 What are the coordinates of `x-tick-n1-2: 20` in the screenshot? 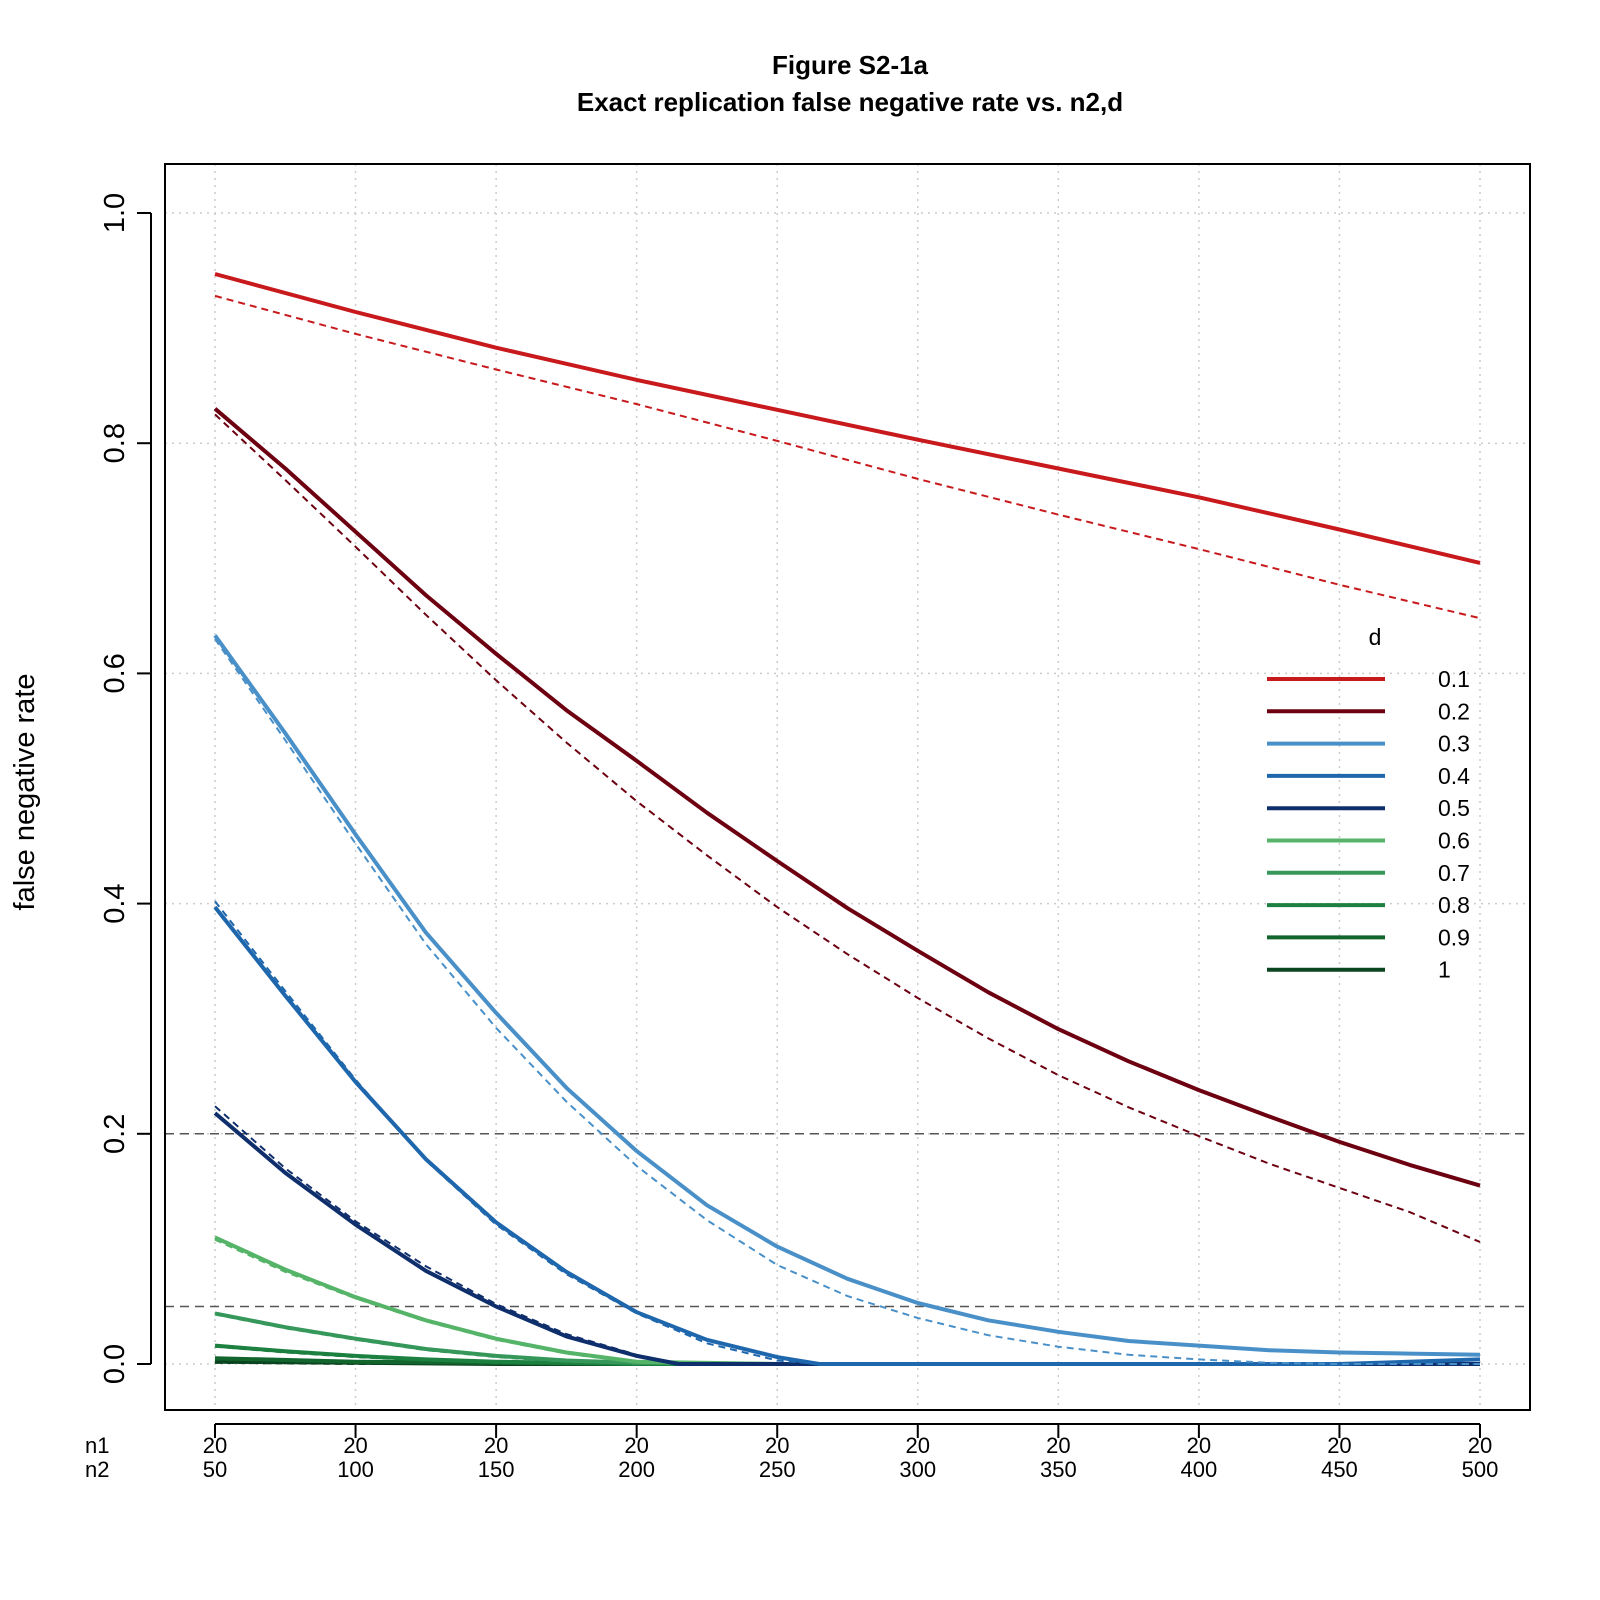 It's located at (496, 1445).